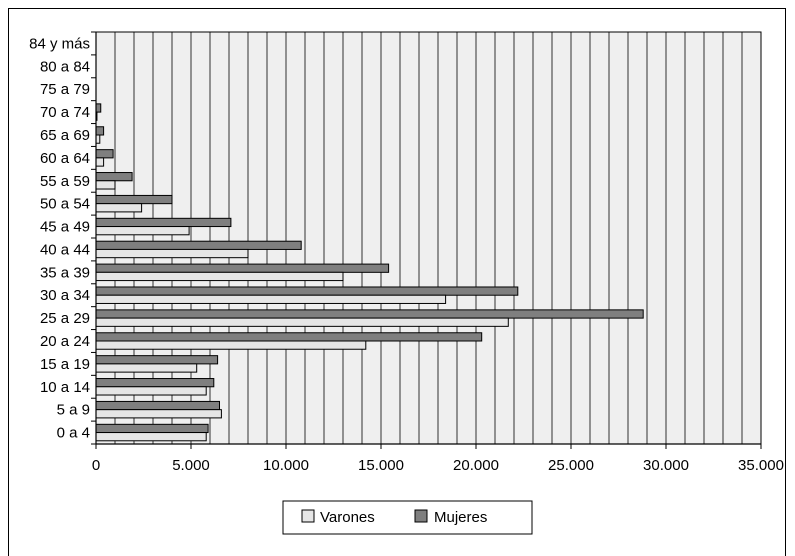 This screenshot has width=795, height=556. Describe the element at coordinates (65, 89) in the screenshot. I see `category-label: 75 a 79` at that location.